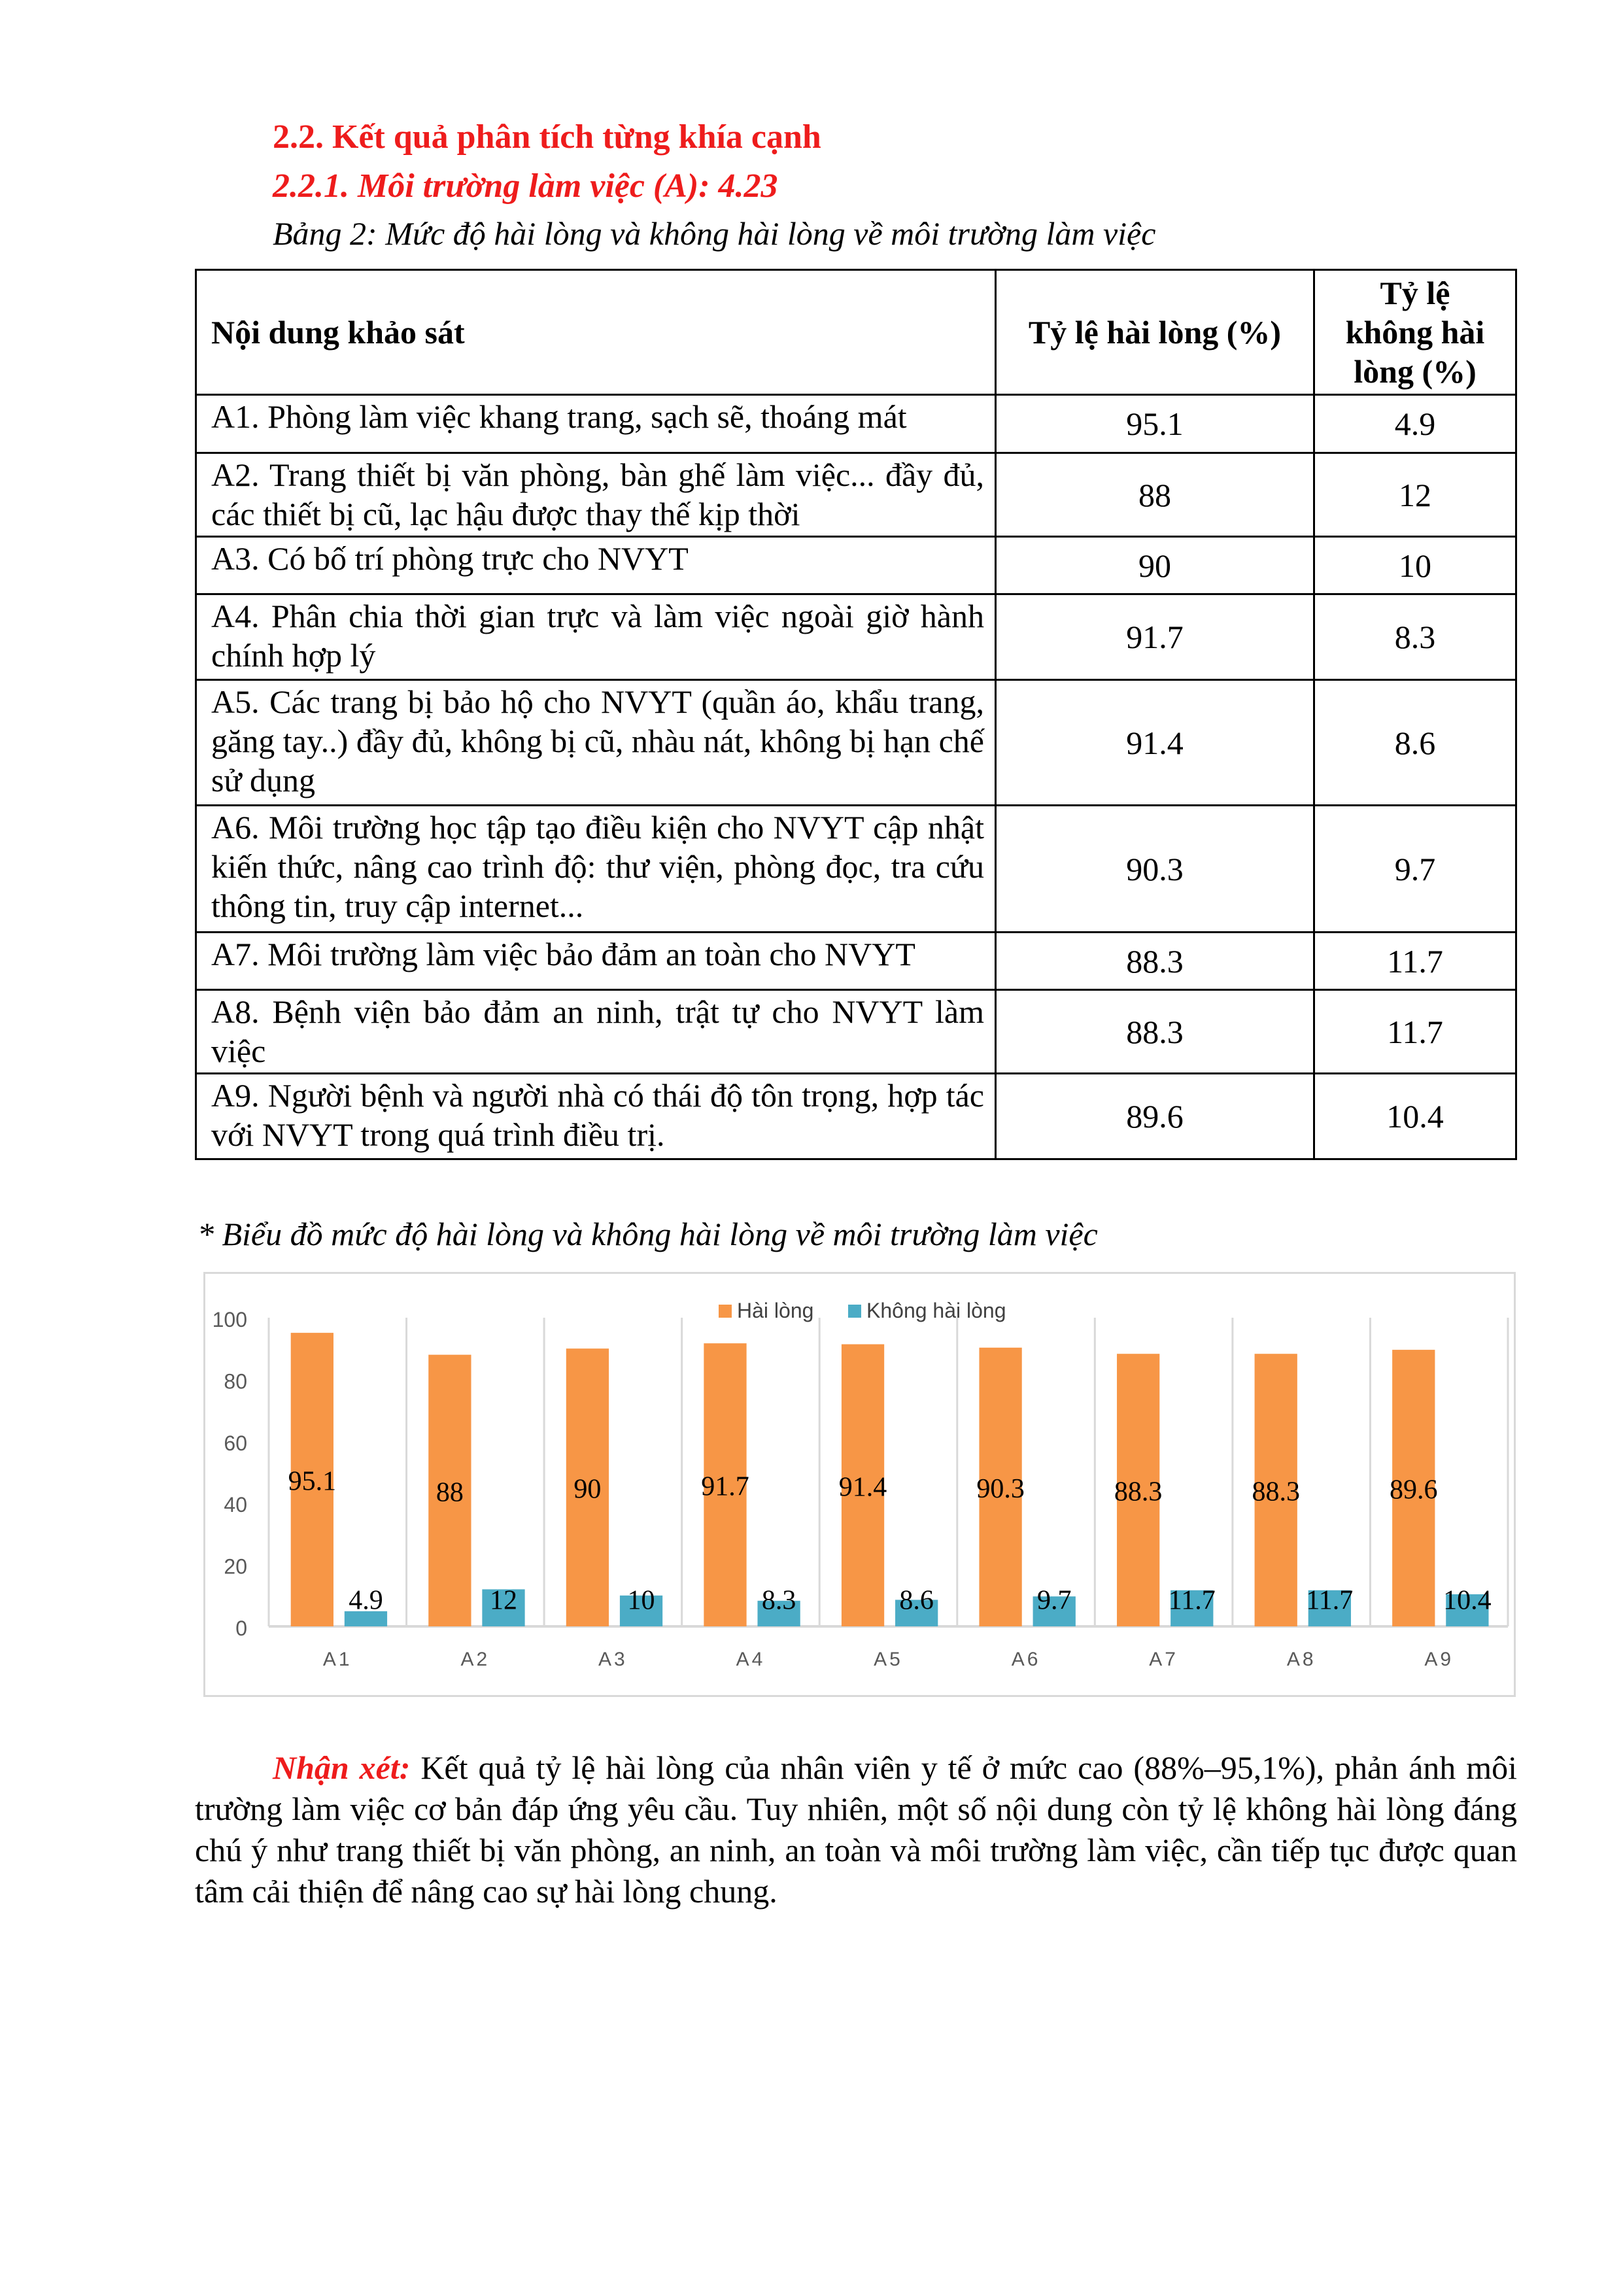 The image size is (1623, 2296). Describe the element at coordinates (596, 332) in the screenshot. I see `header-content: Nội dung khảo sát` at that location.